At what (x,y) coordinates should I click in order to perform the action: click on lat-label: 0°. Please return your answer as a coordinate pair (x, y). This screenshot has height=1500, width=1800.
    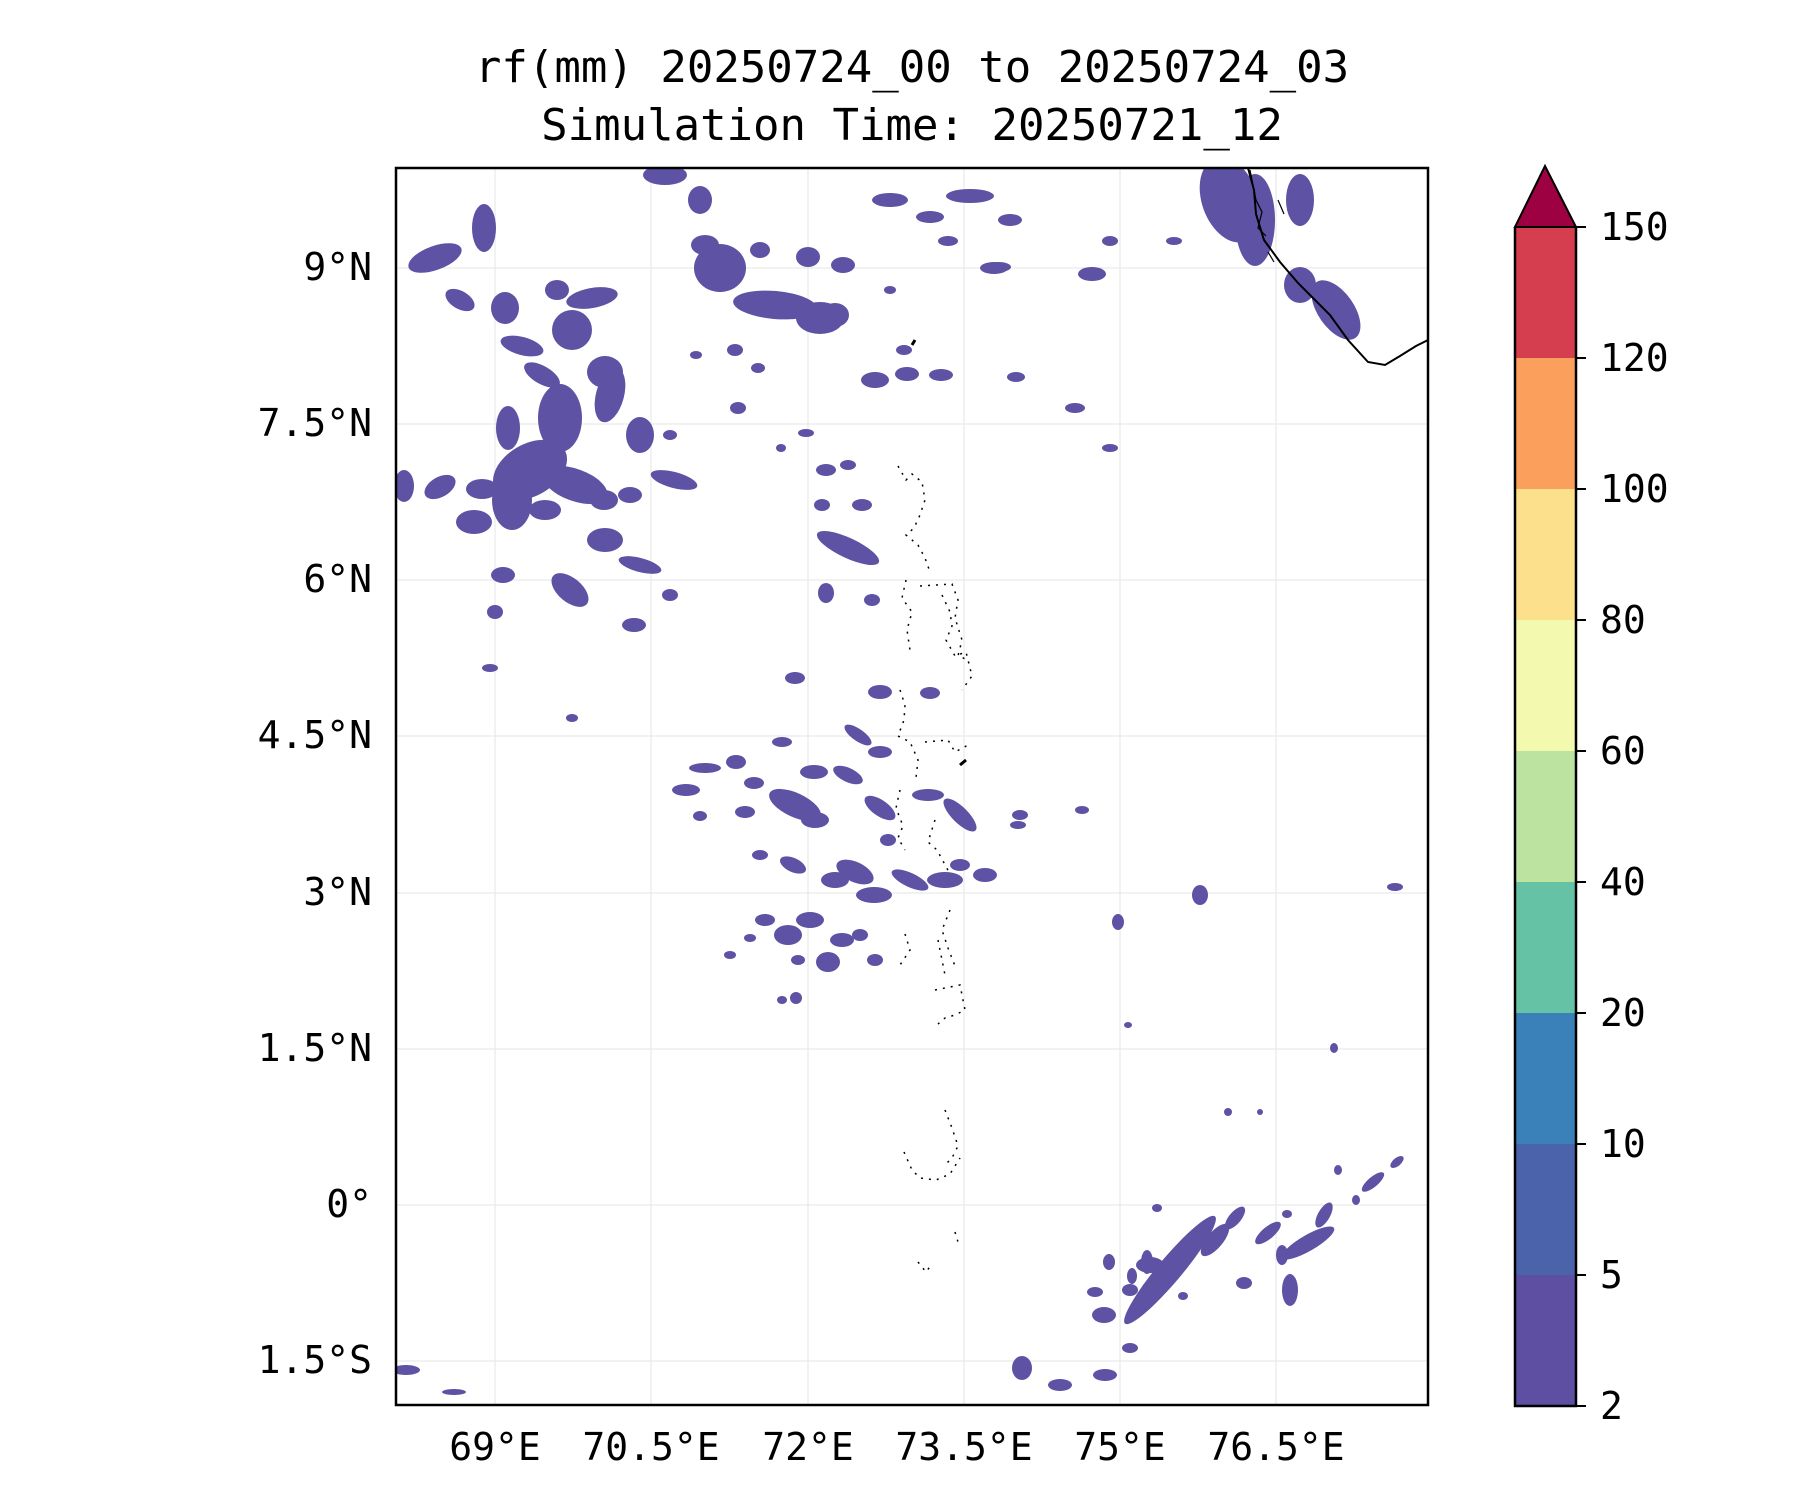
    Looking at the image, I should click on (349, 1204).